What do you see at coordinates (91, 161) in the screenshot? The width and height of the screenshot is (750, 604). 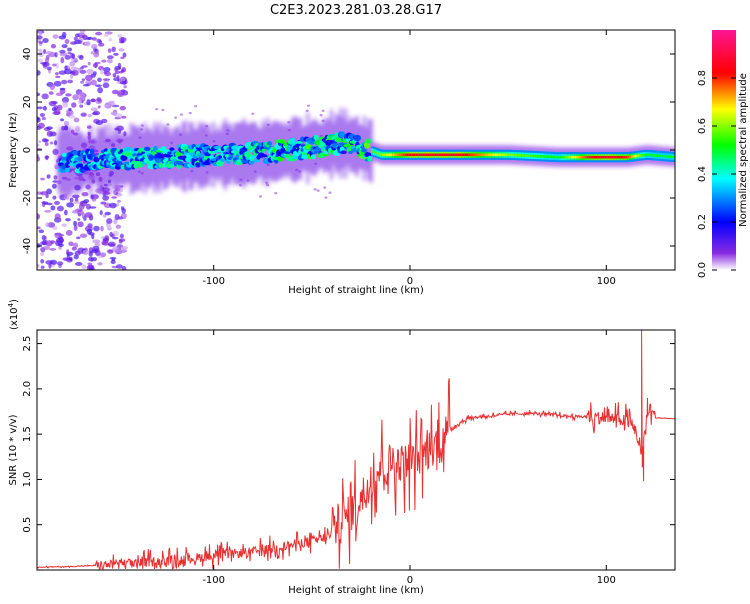 I see `halo-cell` at bounding box center [91, 161].